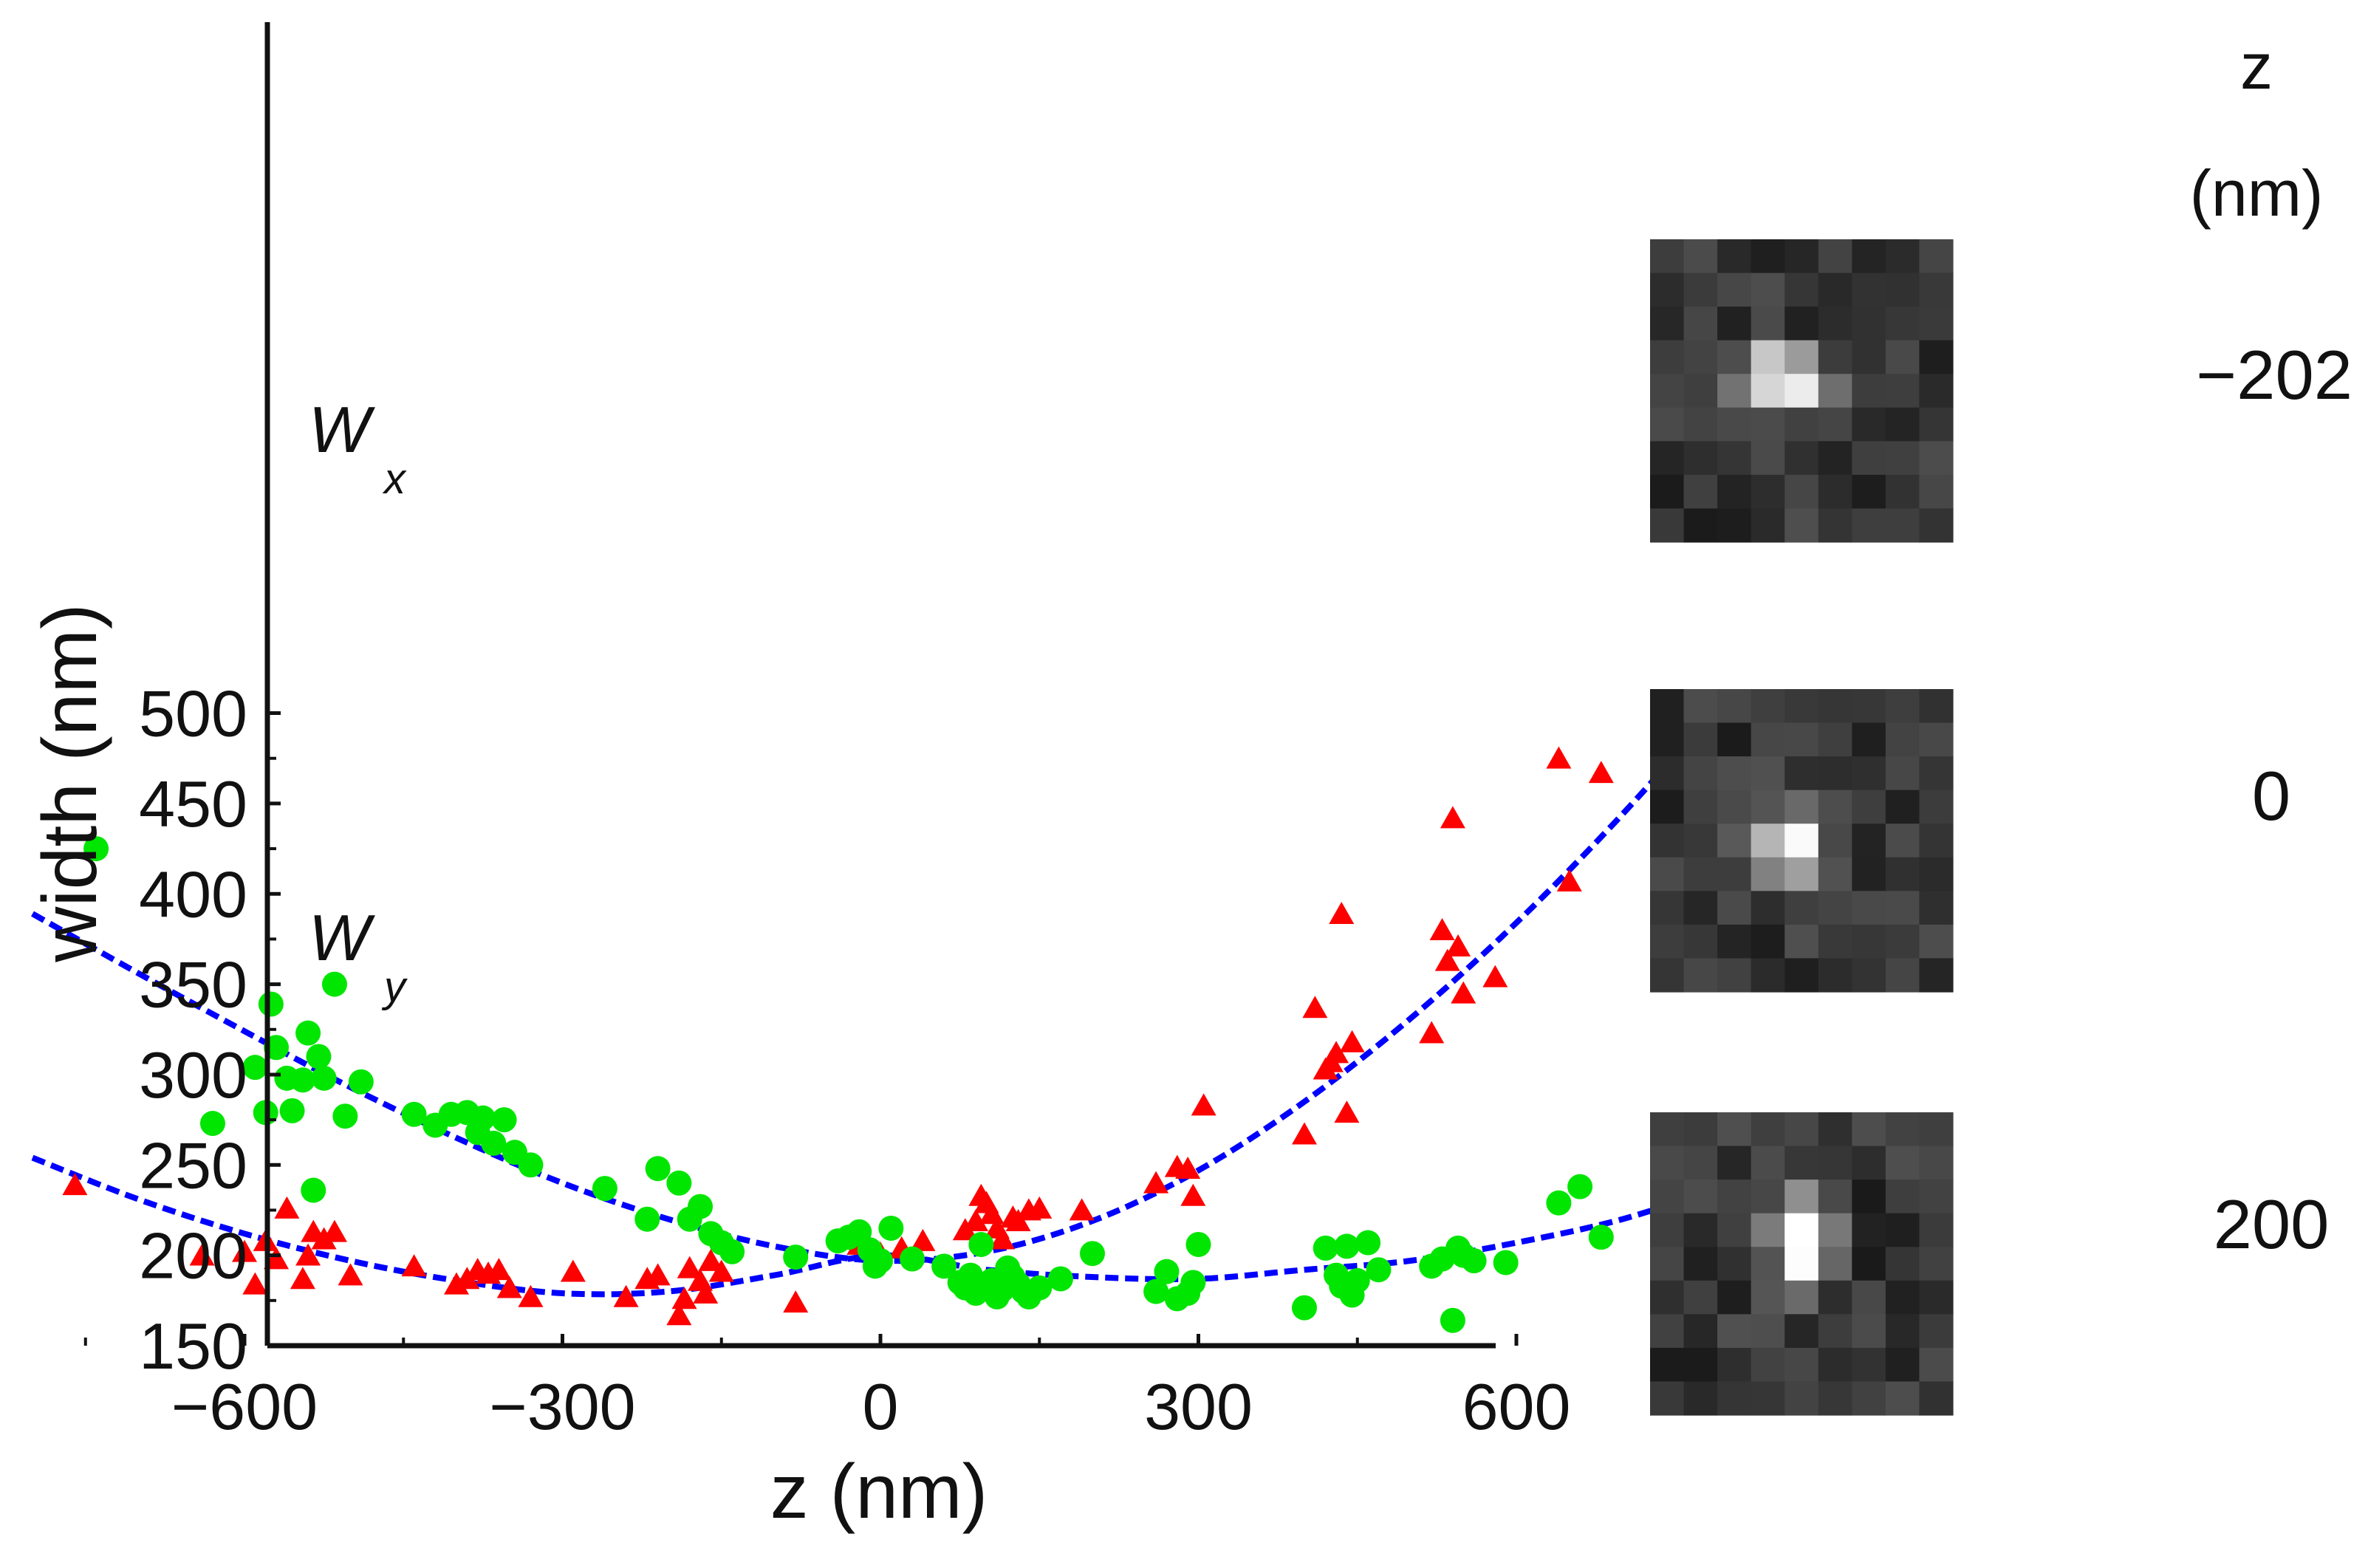 Image resolution: width=2368 pixels, height=1568 pixels. Describe the element at coordinates (193, 894) in the screenshot. I see `y-tick-label: 400` at that location.